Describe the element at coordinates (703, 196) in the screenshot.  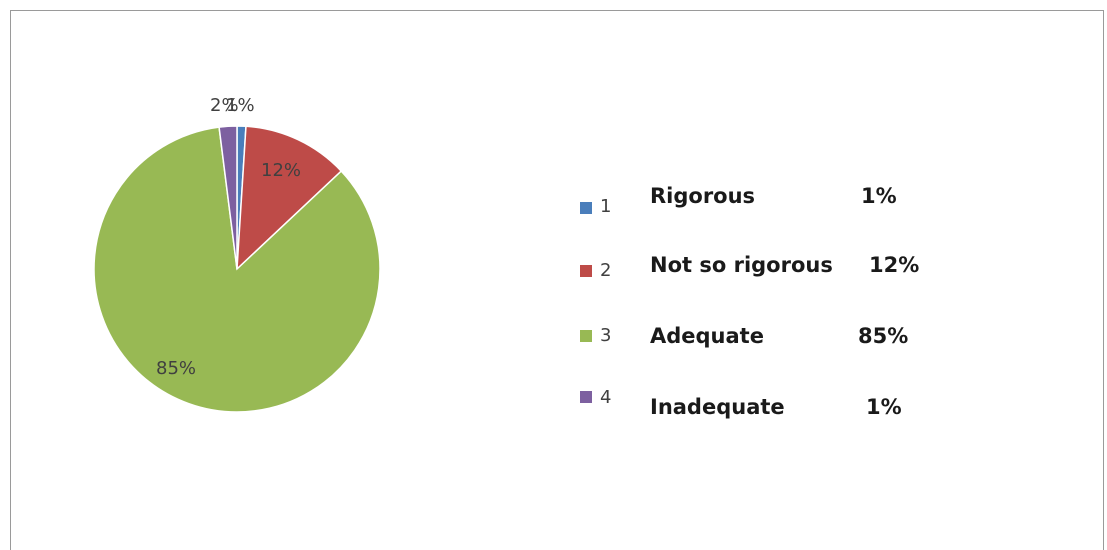
I see `legend-name-1: Rigorous` at that location.